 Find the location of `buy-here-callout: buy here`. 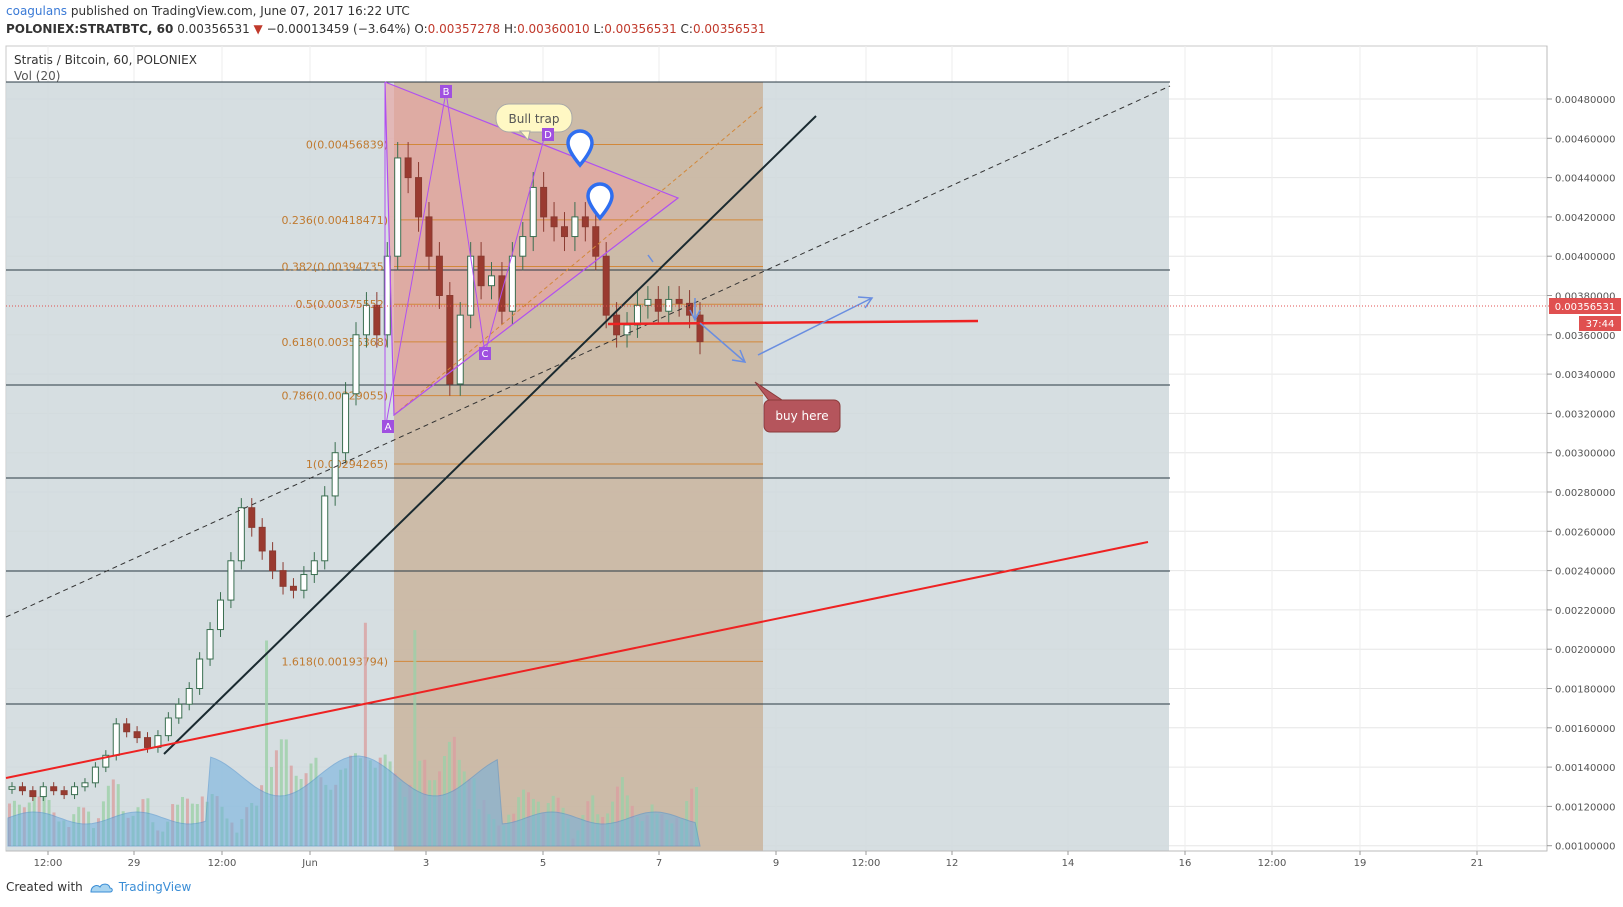

buy-here-callout: buy here is located at coordinates (797, 407).